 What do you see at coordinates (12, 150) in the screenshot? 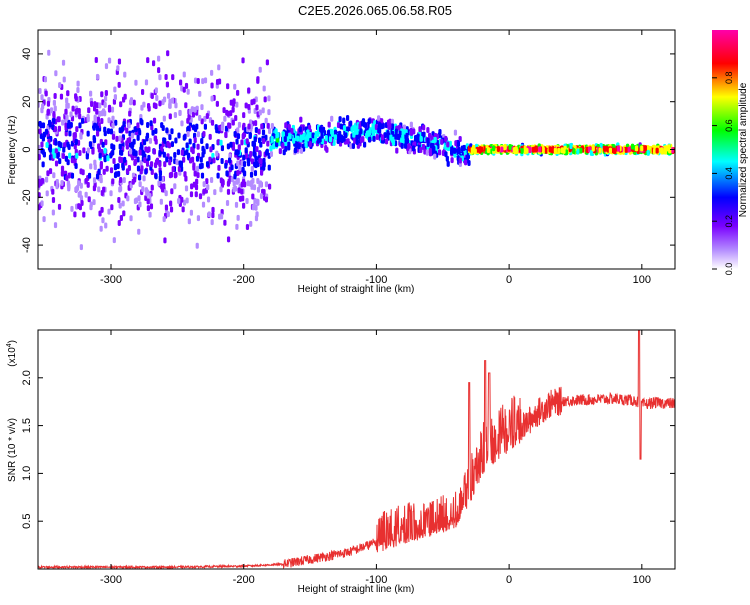
I see `spectrogram-ylabel: Frequency (Hz)` at bounding box center [12, 150].